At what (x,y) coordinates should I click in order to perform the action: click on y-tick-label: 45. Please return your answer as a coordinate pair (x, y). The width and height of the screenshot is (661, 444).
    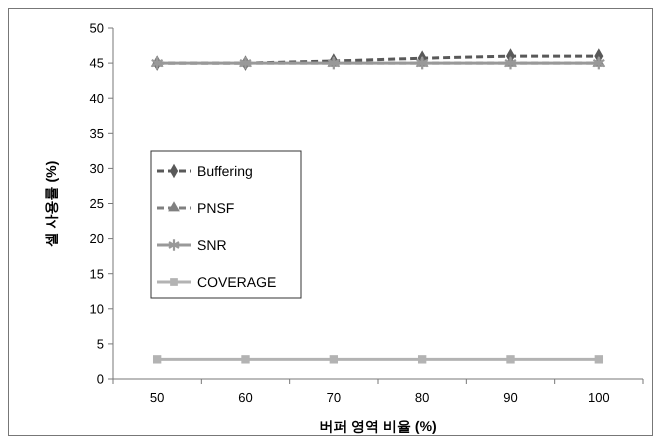
    Looking at the image, I should click on (97, 63).